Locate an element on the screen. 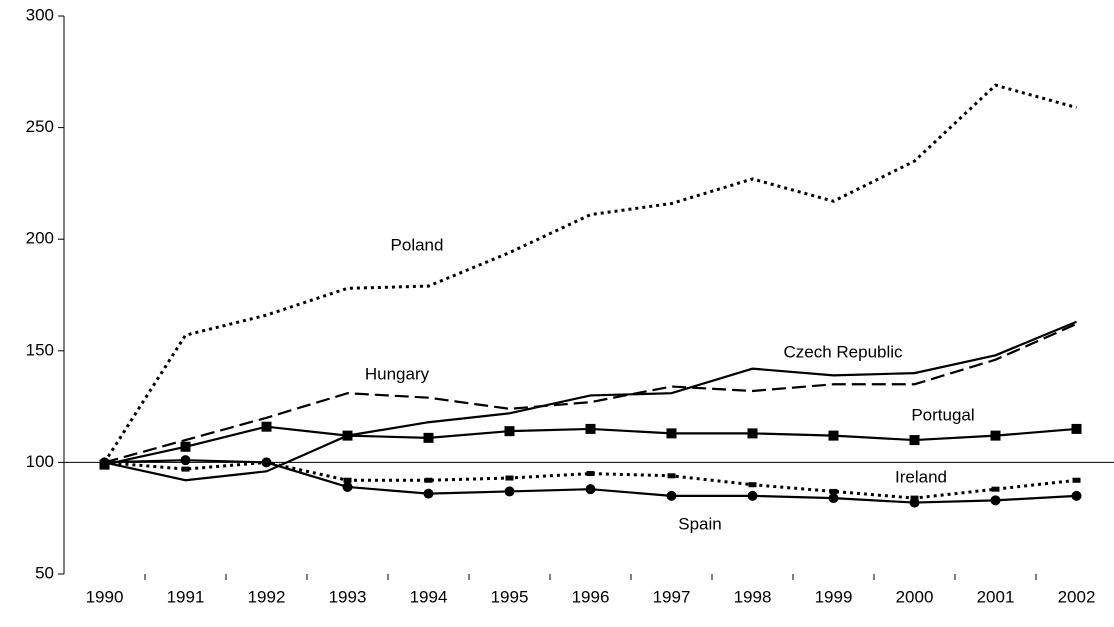 The image size is (1114, 627). x-tick-label: 1996 is located at coordinates (591, 596).